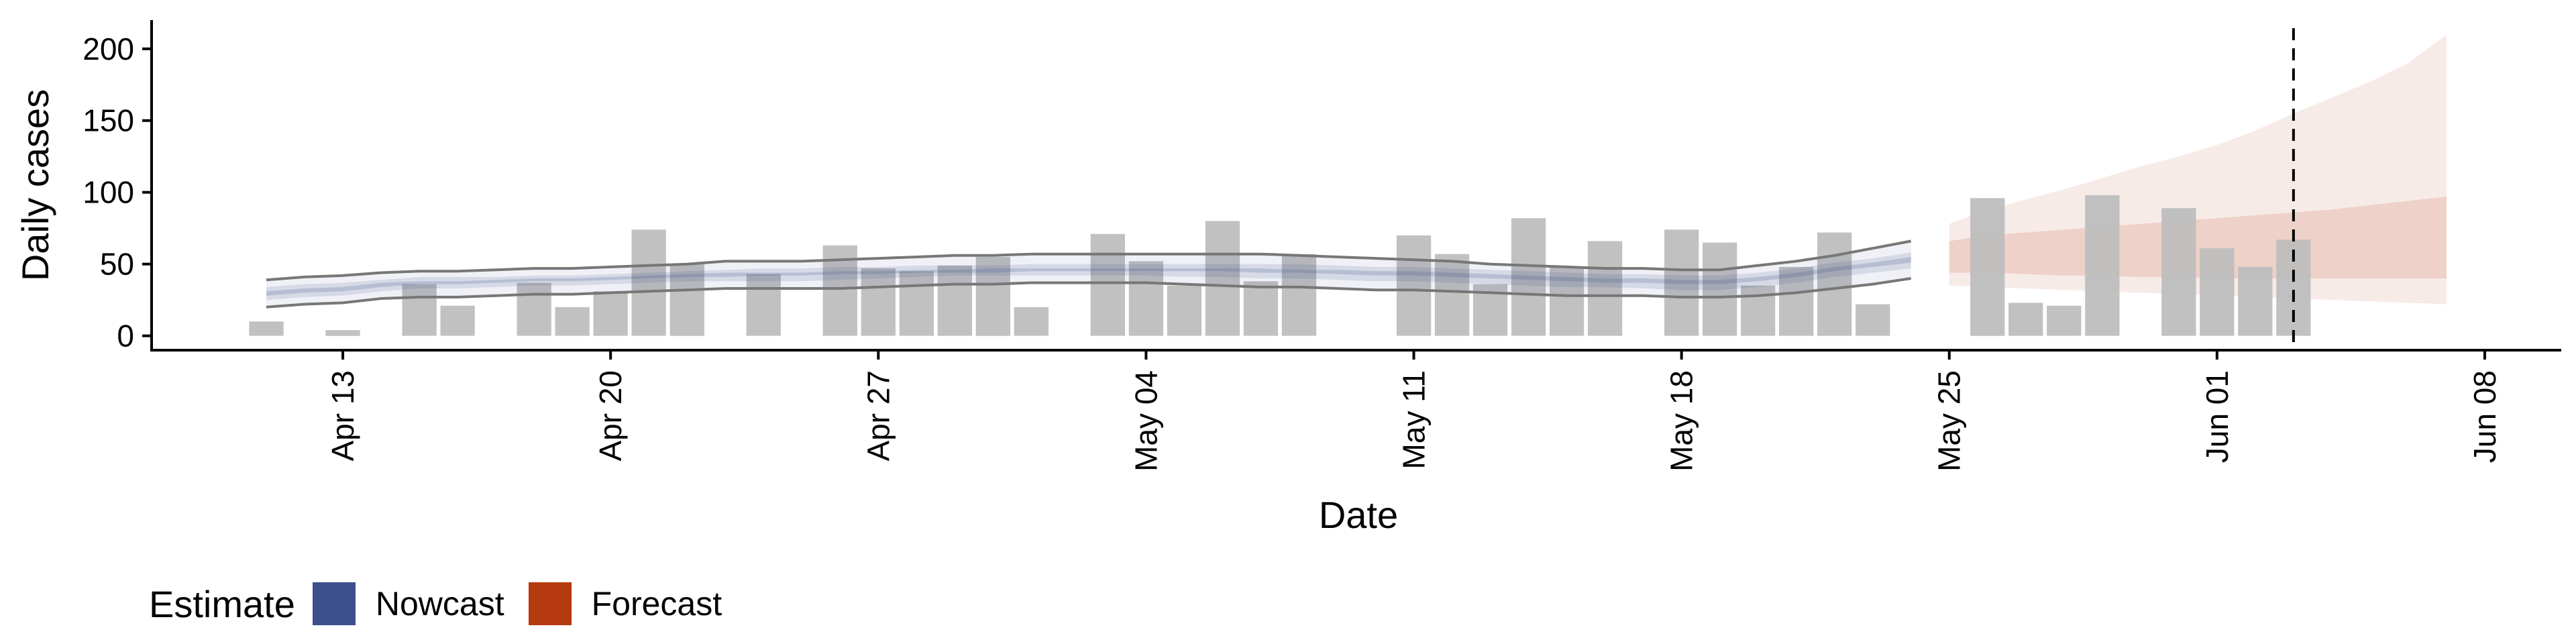 The image size is (2576, 644). What do you see at coordinates (2484, 416) in the screenshot?
I see `x-tick-label-2020-06-08: Jun 08` at bounding box center [2484, 416].